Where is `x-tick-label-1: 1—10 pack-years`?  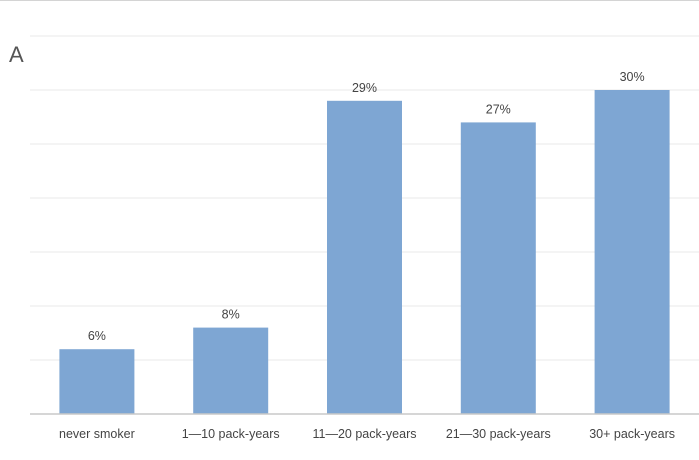 x-tick-label-1: 1—10 pack-years is located at coordinates (231, 434).